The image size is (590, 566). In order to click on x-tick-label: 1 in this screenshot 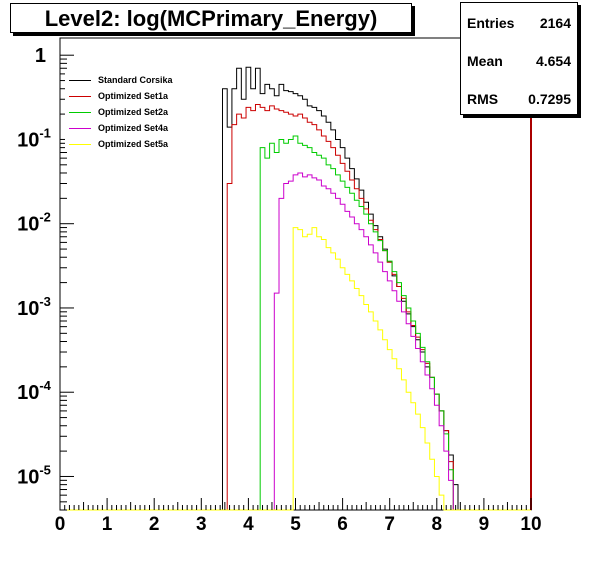, I will do `click(107, 524)`.